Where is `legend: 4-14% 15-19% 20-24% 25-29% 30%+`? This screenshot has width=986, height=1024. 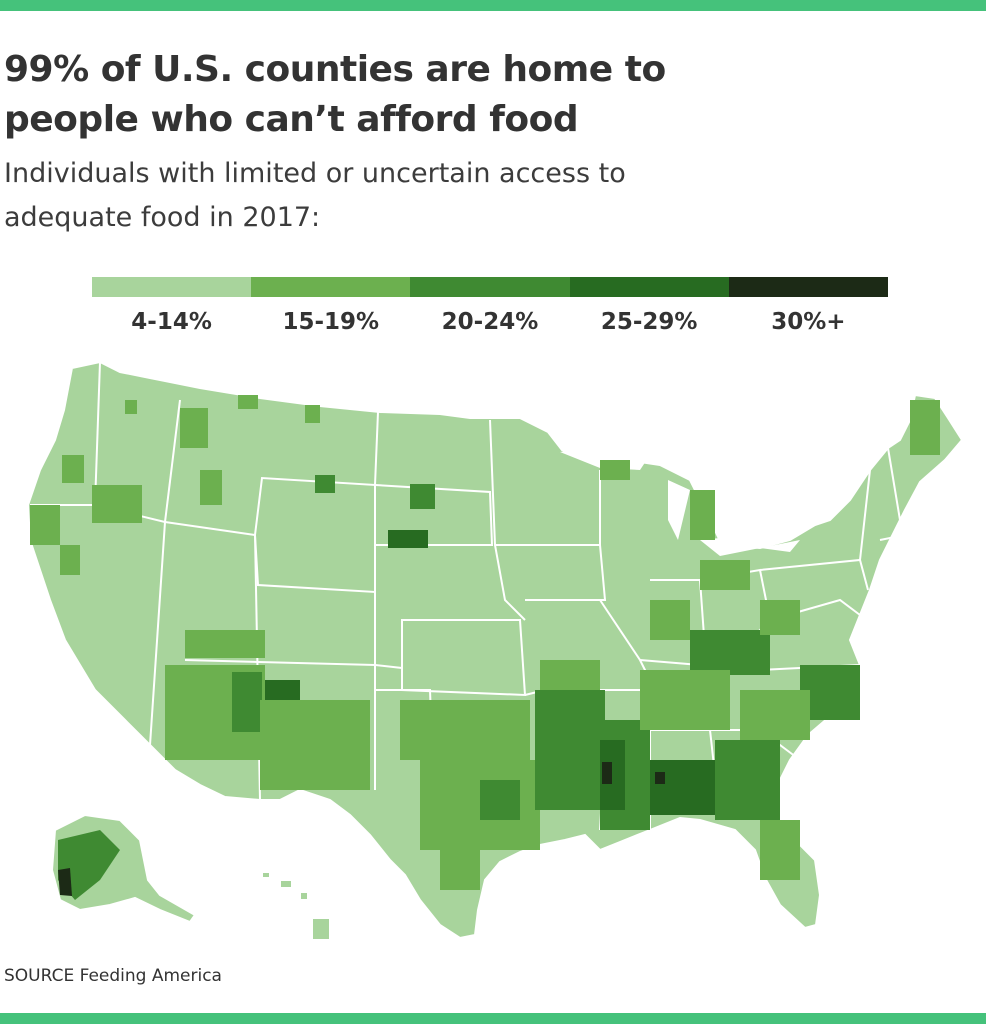
legend: 4-14% 15-19% 20-24% 25-29% 30%+ is located at coordinates (490, 307).